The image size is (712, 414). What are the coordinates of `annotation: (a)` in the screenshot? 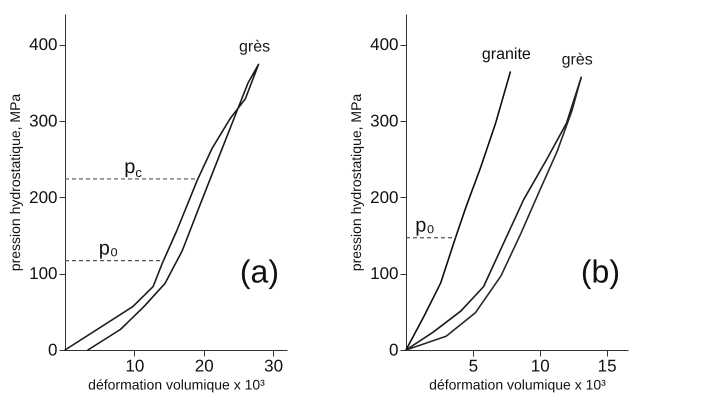 It's located at (259, 272).